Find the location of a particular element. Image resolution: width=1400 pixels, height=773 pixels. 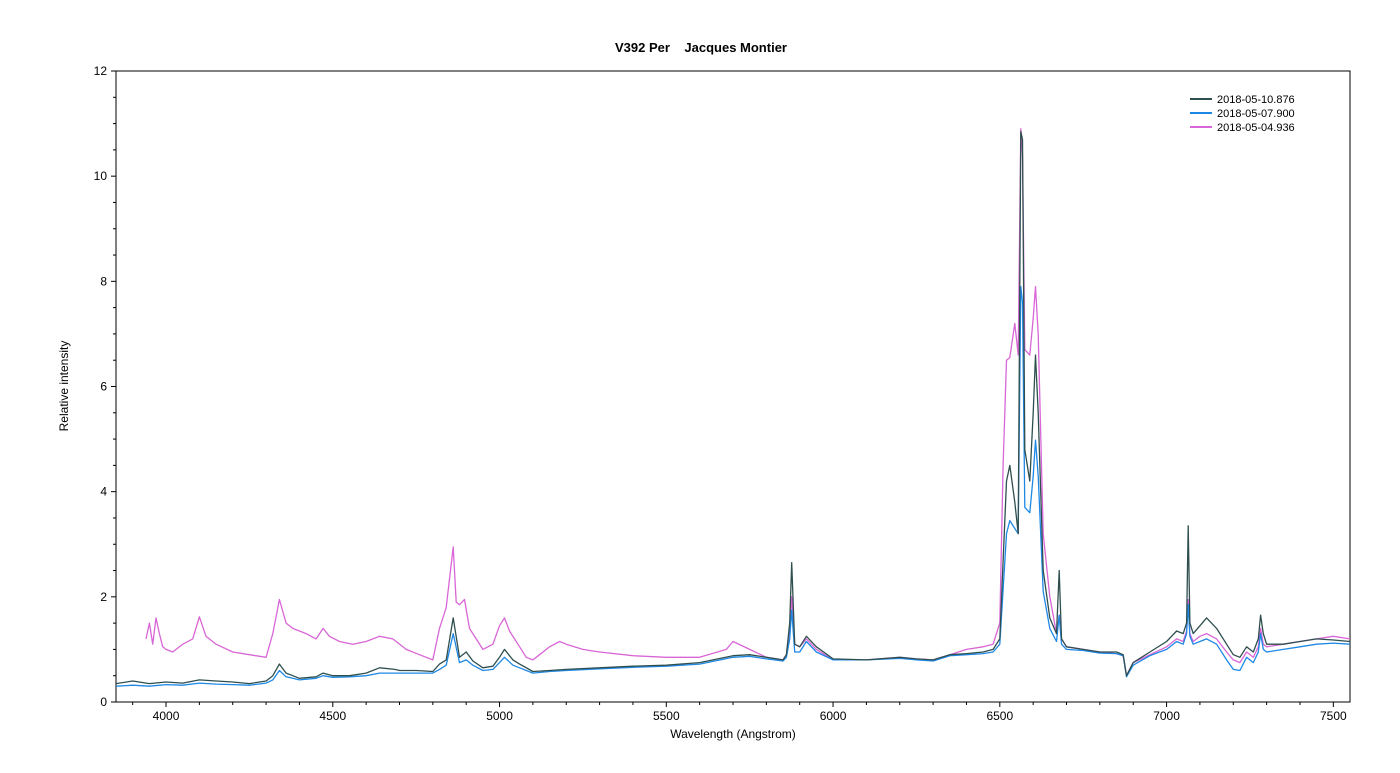

x-tick-label: 7000 is located at coordinates (1166, 716).